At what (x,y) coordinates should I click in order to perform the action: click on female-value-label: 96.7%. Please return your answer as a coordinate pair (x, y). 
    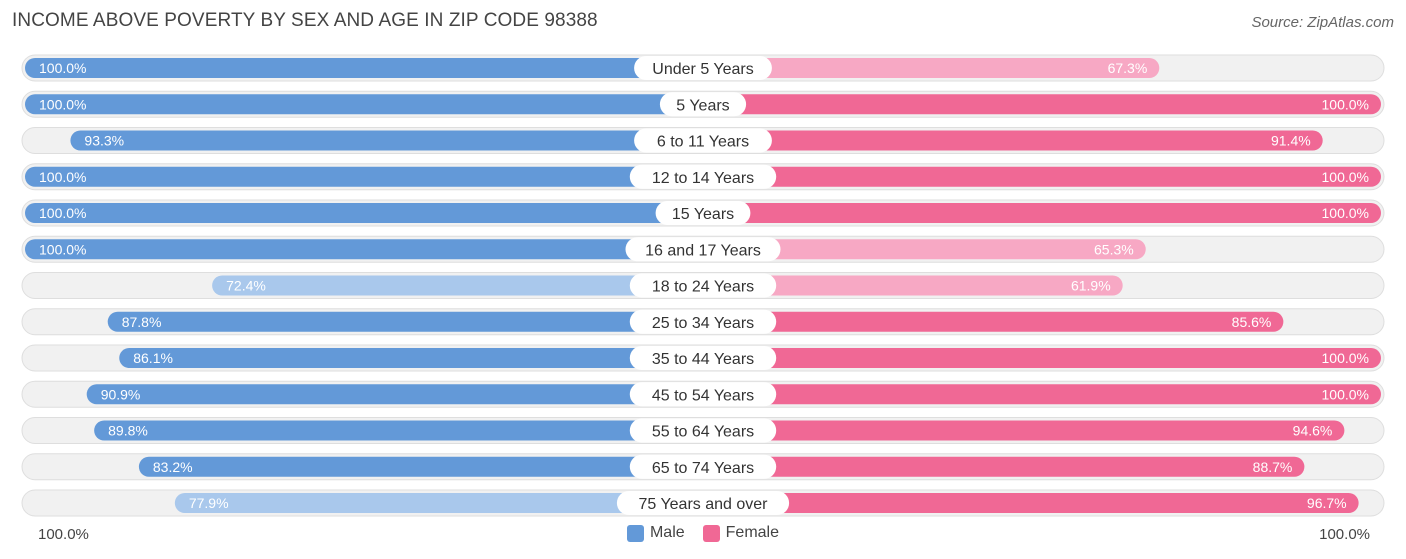
    Looking at the image, I should click on (1327, 503).